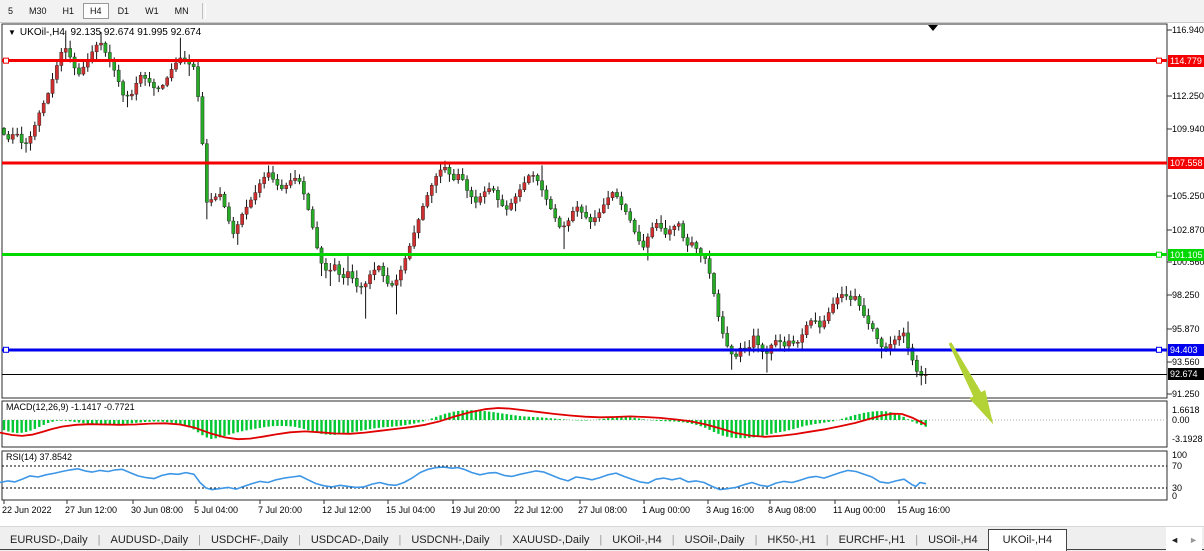  I want to click on chart-shift-marker-icon, so click(933, 28).